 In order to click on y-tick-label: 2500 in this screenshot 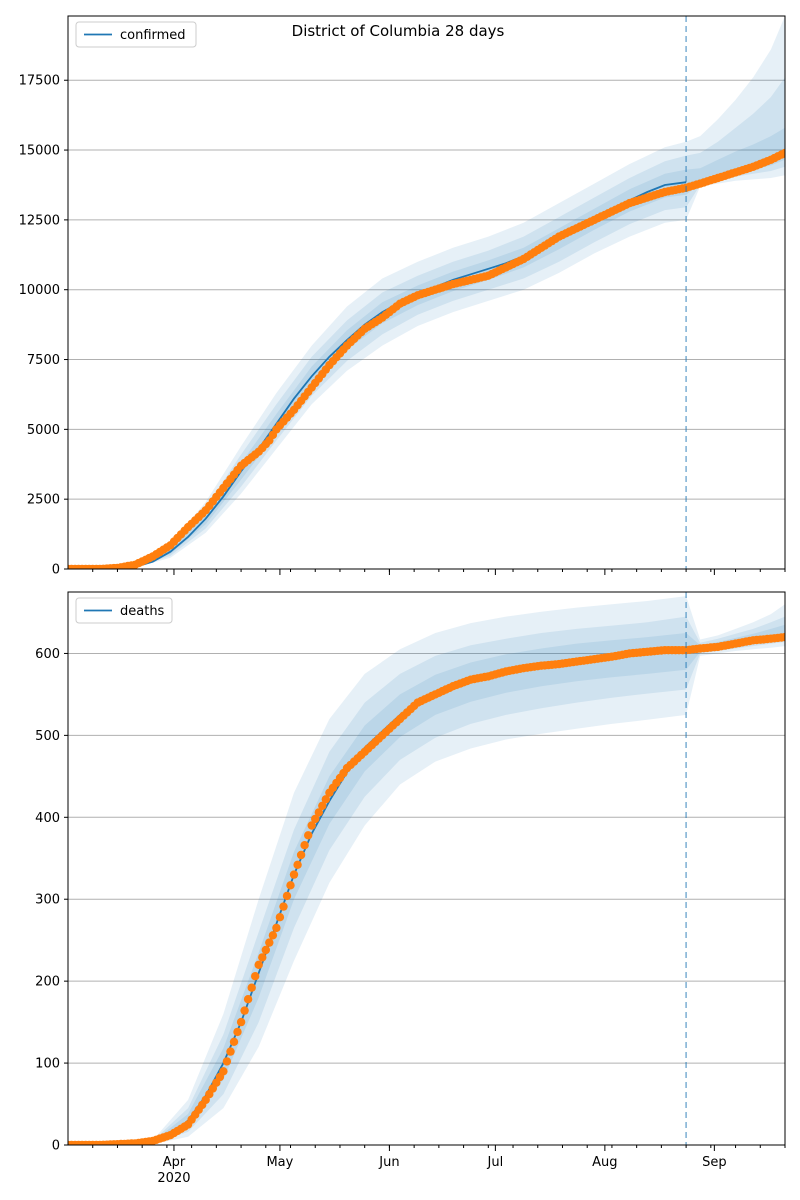, I will do `click(43, 500)`.